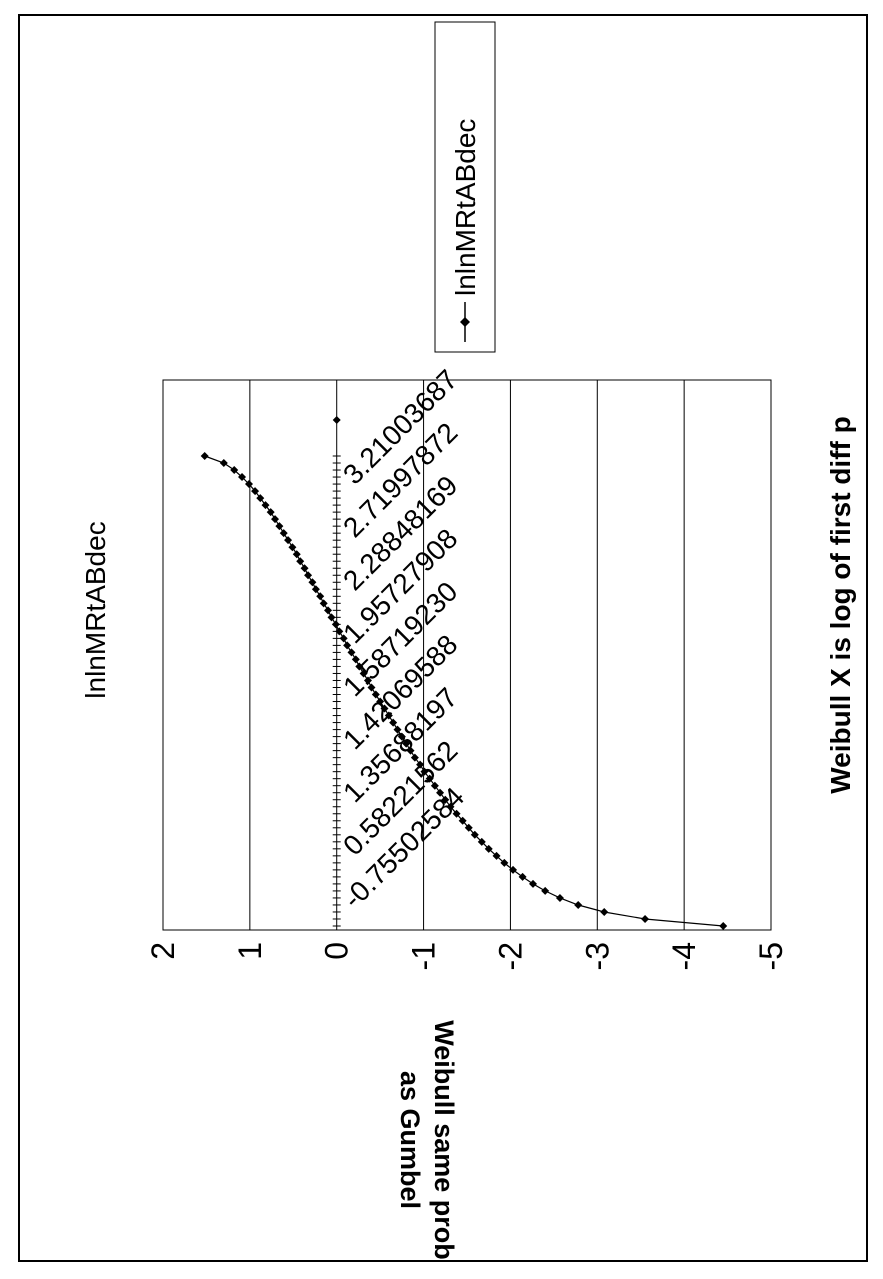 The image size is (883, 1279). Describe the element at coordinates (336, 420) in the screenshot. I see `outlier-point` at that location.